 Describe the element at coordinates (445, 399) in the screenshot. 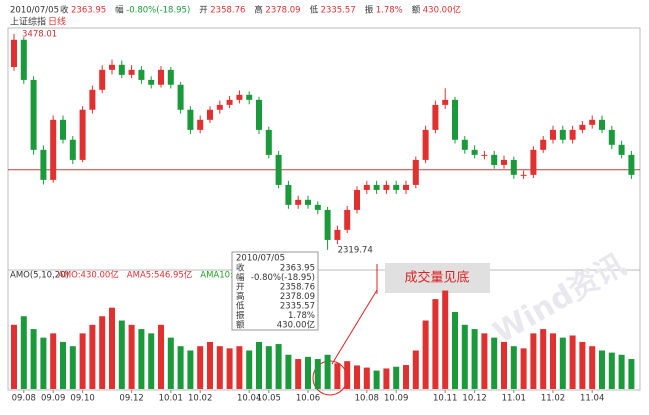

I see `x-tick-label: 10.11` at that location.